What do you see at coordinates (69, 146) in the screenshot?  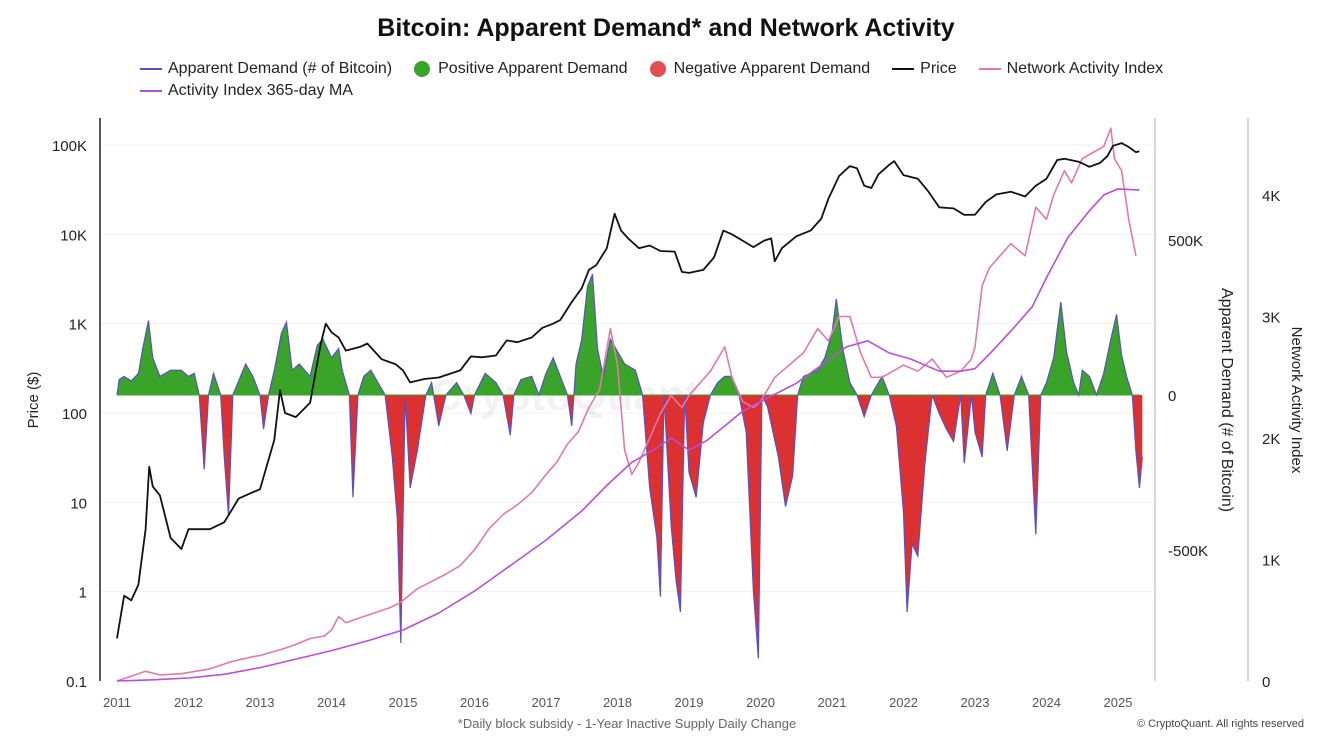 I see `left-tick-label: 100K` at bounding box center [69, 146].